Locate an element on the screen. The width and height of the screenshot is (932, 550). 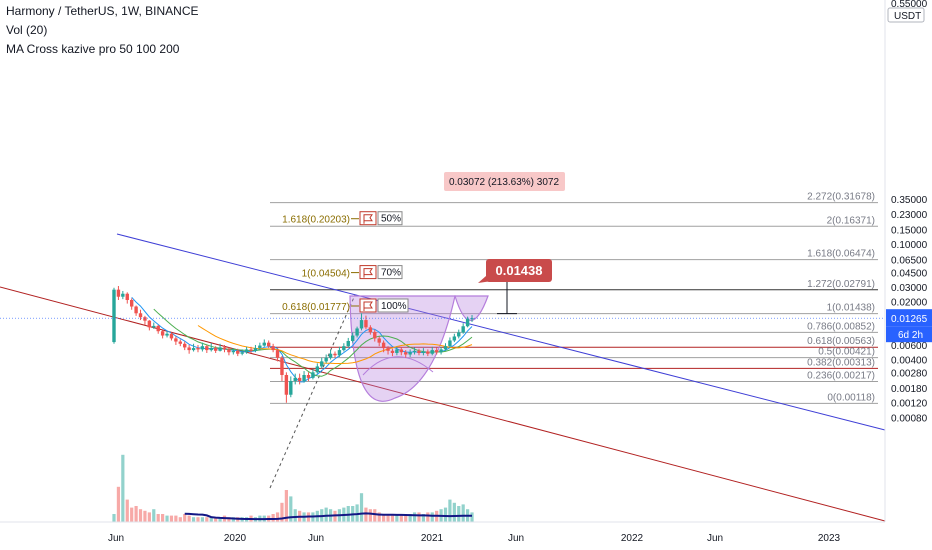
ma-long-line is located at coordinates (335, 344).